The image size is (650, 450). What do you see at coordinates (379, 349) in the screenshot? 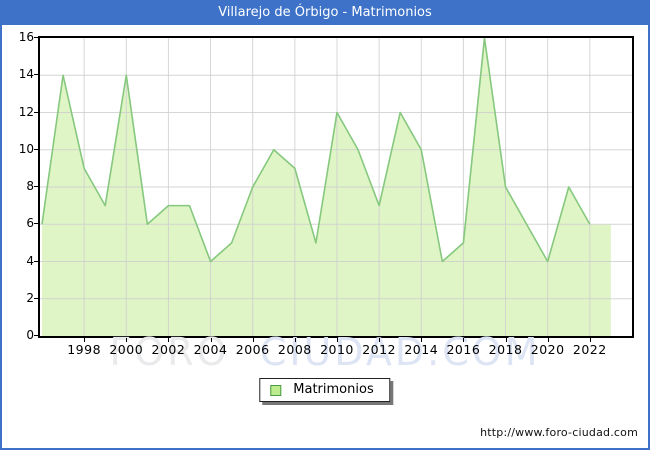
I see `x-axis-tick-label: 2012` at bounding box center [379, 349].